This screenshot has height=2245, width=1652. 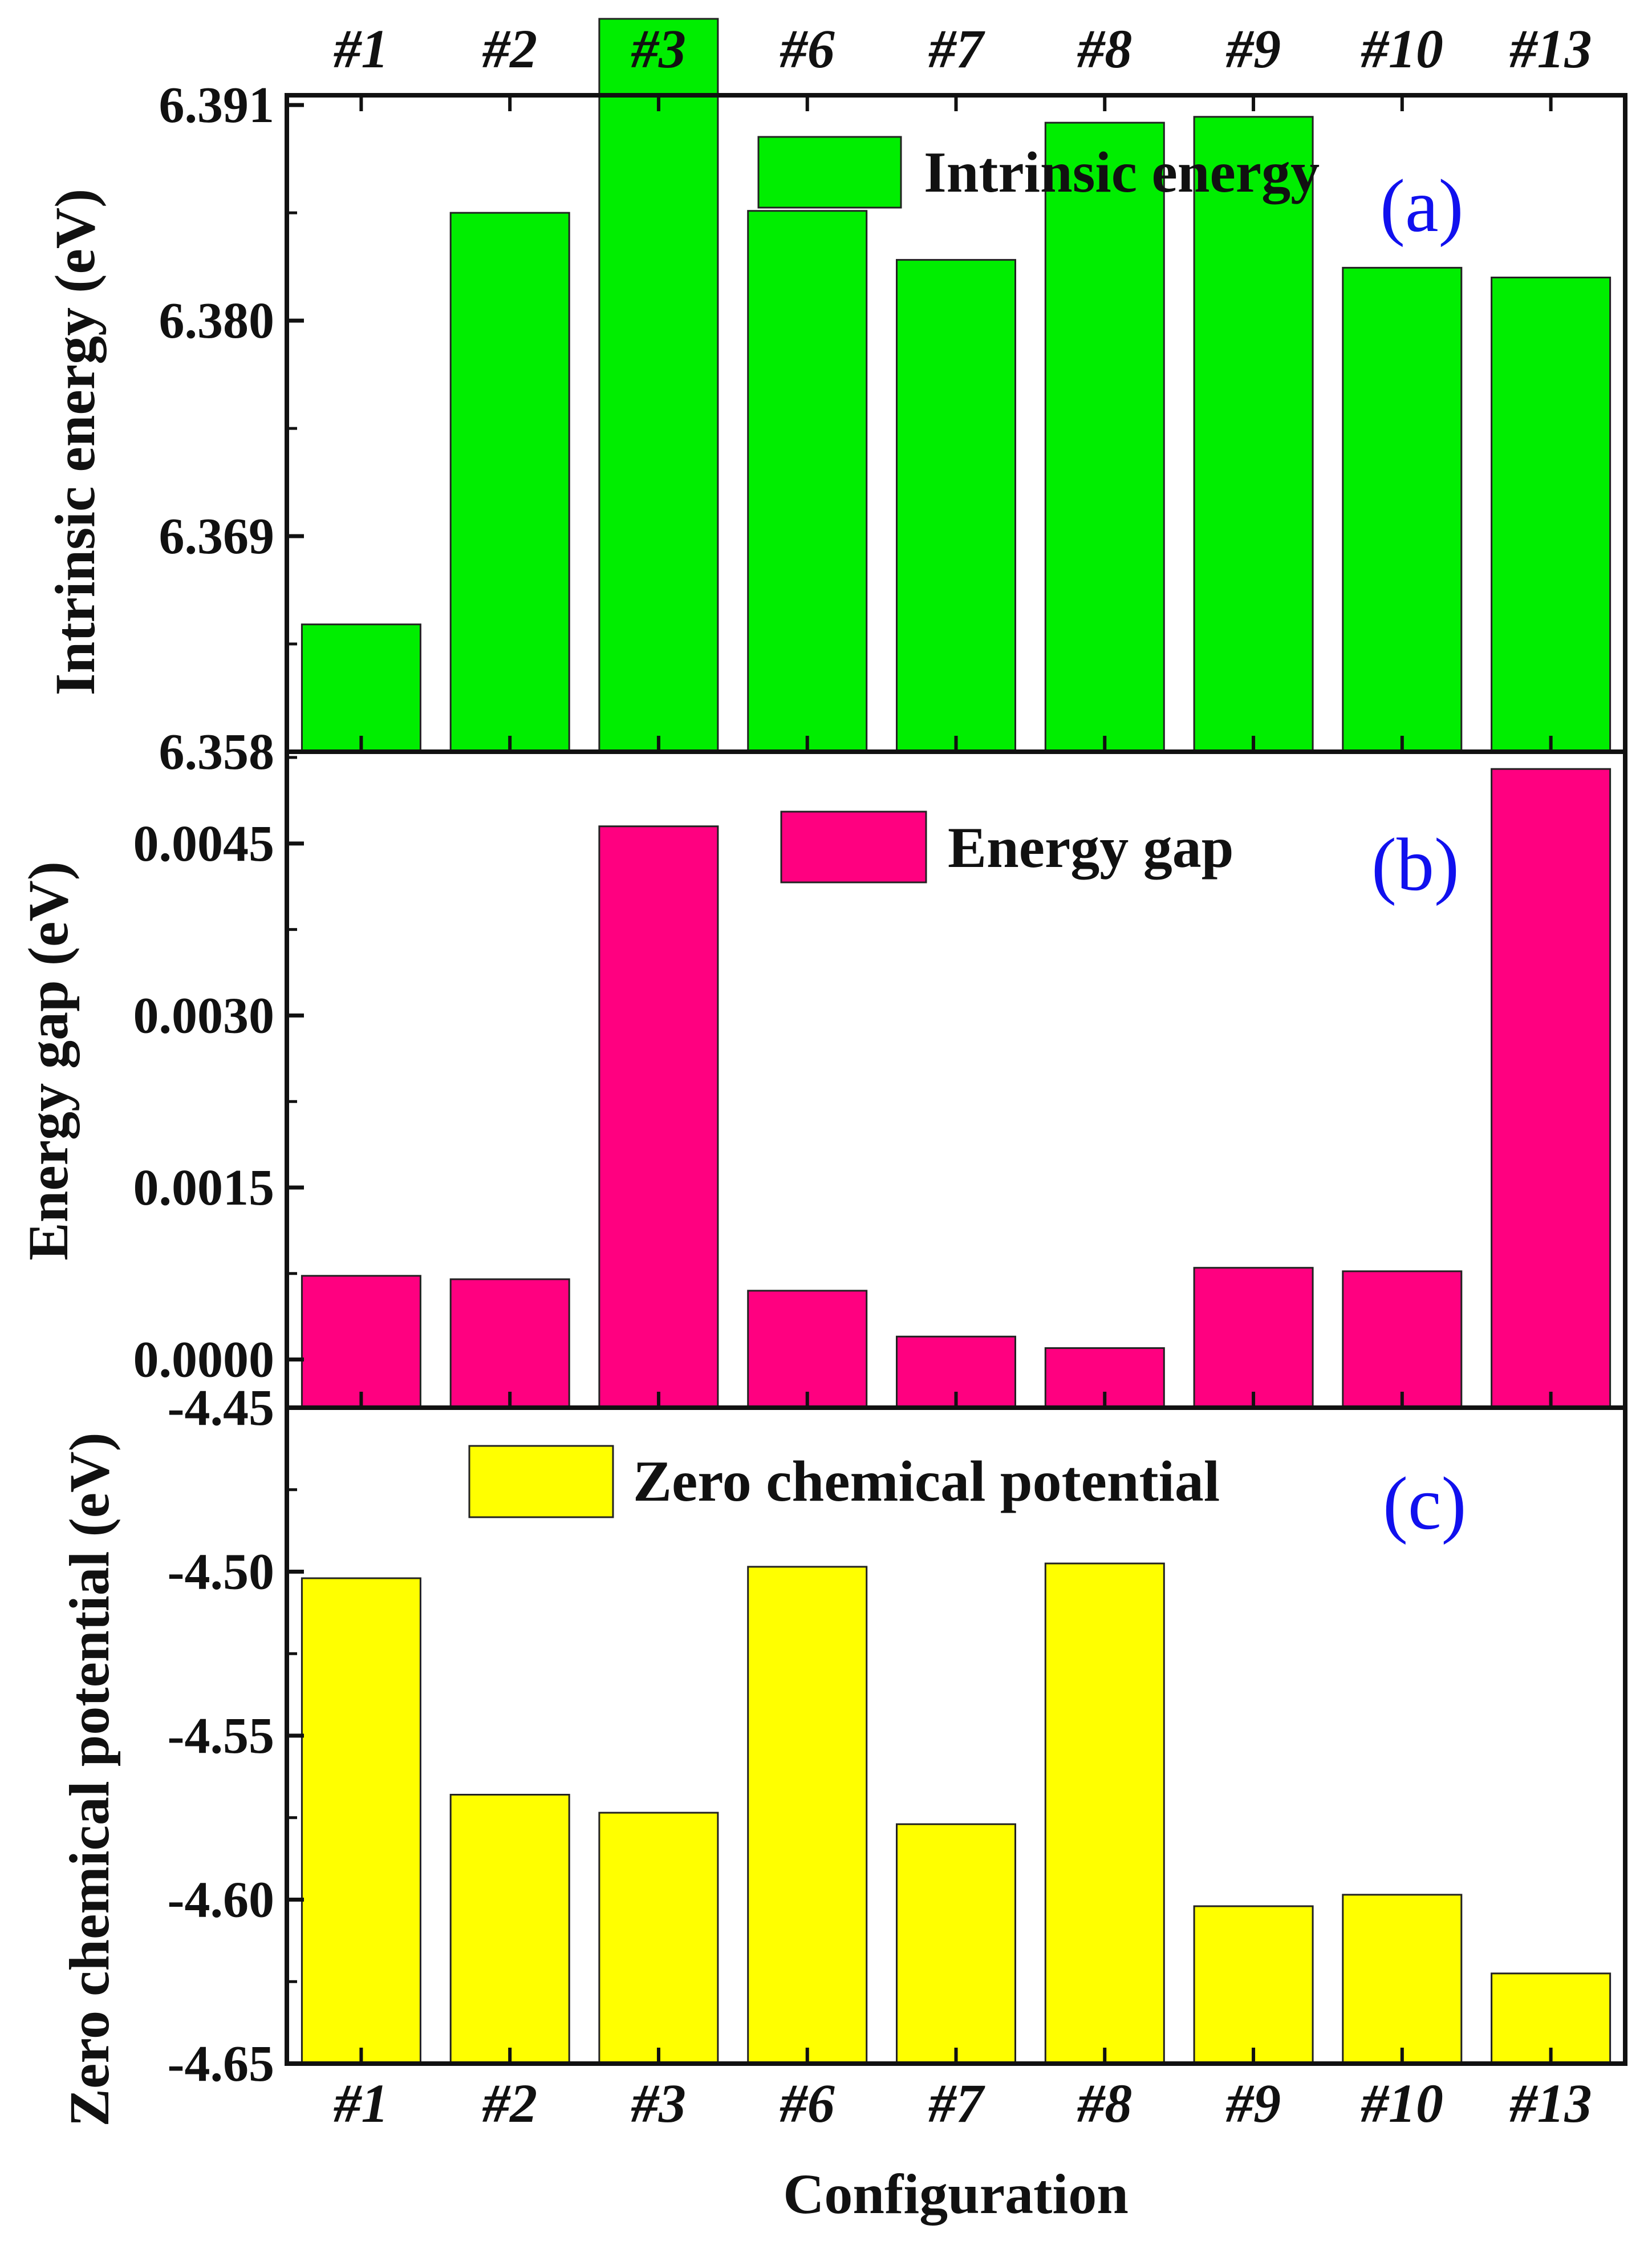 What do you see at coordinates (217, 428) in the screenshot?
I see `panel-a-y-tick-labels: 6.358 6.369 6.380 6.391` at bounding box center [217, 428].